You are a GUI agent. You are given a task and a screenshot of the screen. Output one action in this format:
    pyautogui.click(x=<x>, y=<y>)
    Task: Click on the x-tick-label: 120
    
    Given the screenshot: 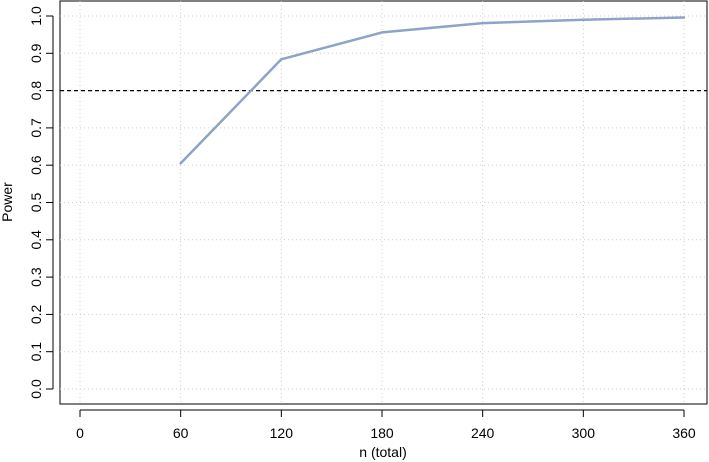 What is the action you would take?
    pyautogui.click(x=282, y=433)
    